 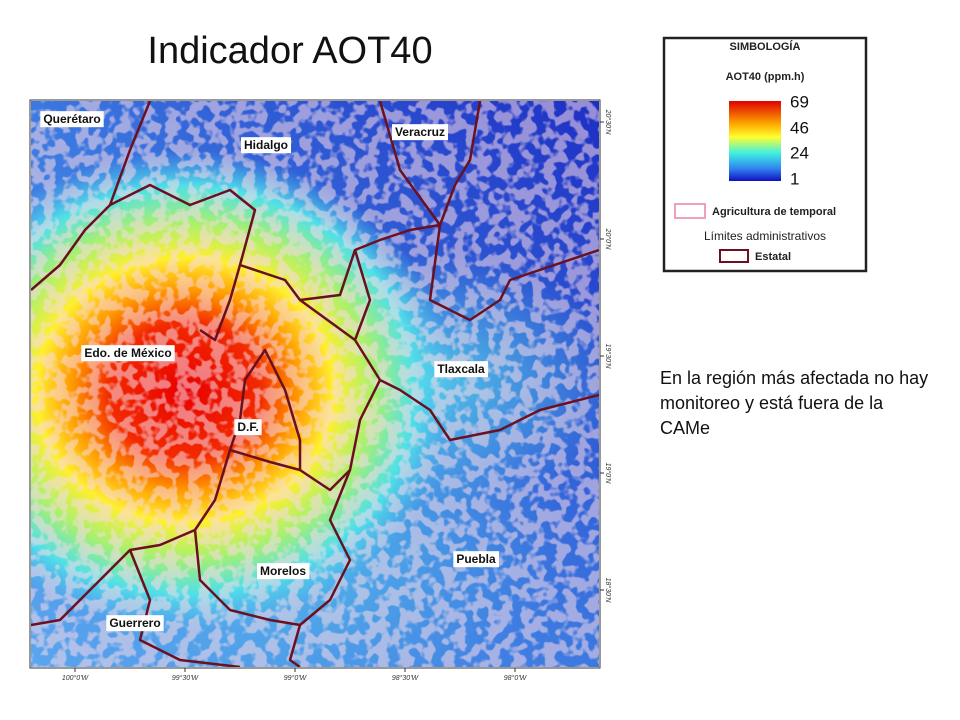 What do you see at coordinates (799, 128) in the screenshot?
I see `ramp-tick-label: 46` at bounding box center [799, 128].